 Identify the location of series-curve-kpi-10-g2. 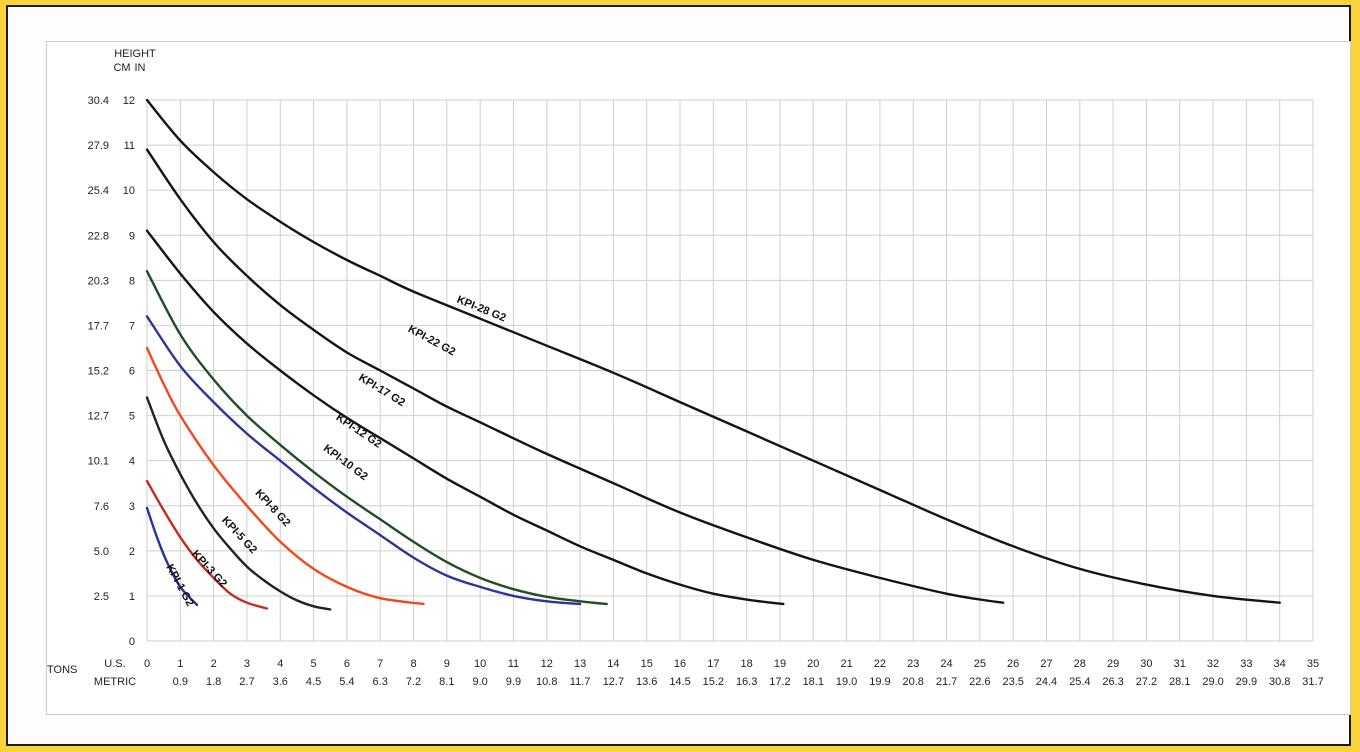
(363, 460).